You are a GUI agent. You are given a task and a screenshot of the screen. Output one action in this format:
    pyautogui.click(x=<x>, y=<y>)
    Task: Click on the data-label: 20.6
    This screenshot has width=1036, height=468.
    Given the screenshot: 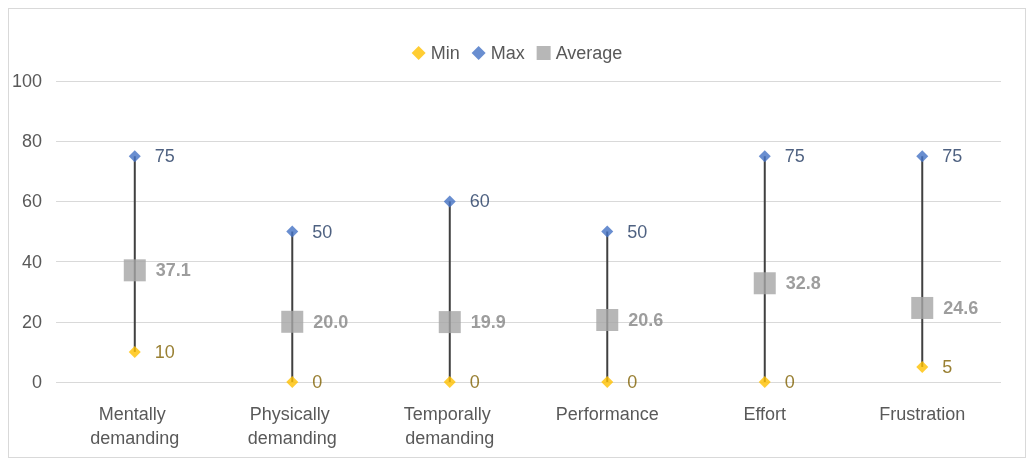 What is the action you would take?
    pyautogui.click(x=646, y=319)
    